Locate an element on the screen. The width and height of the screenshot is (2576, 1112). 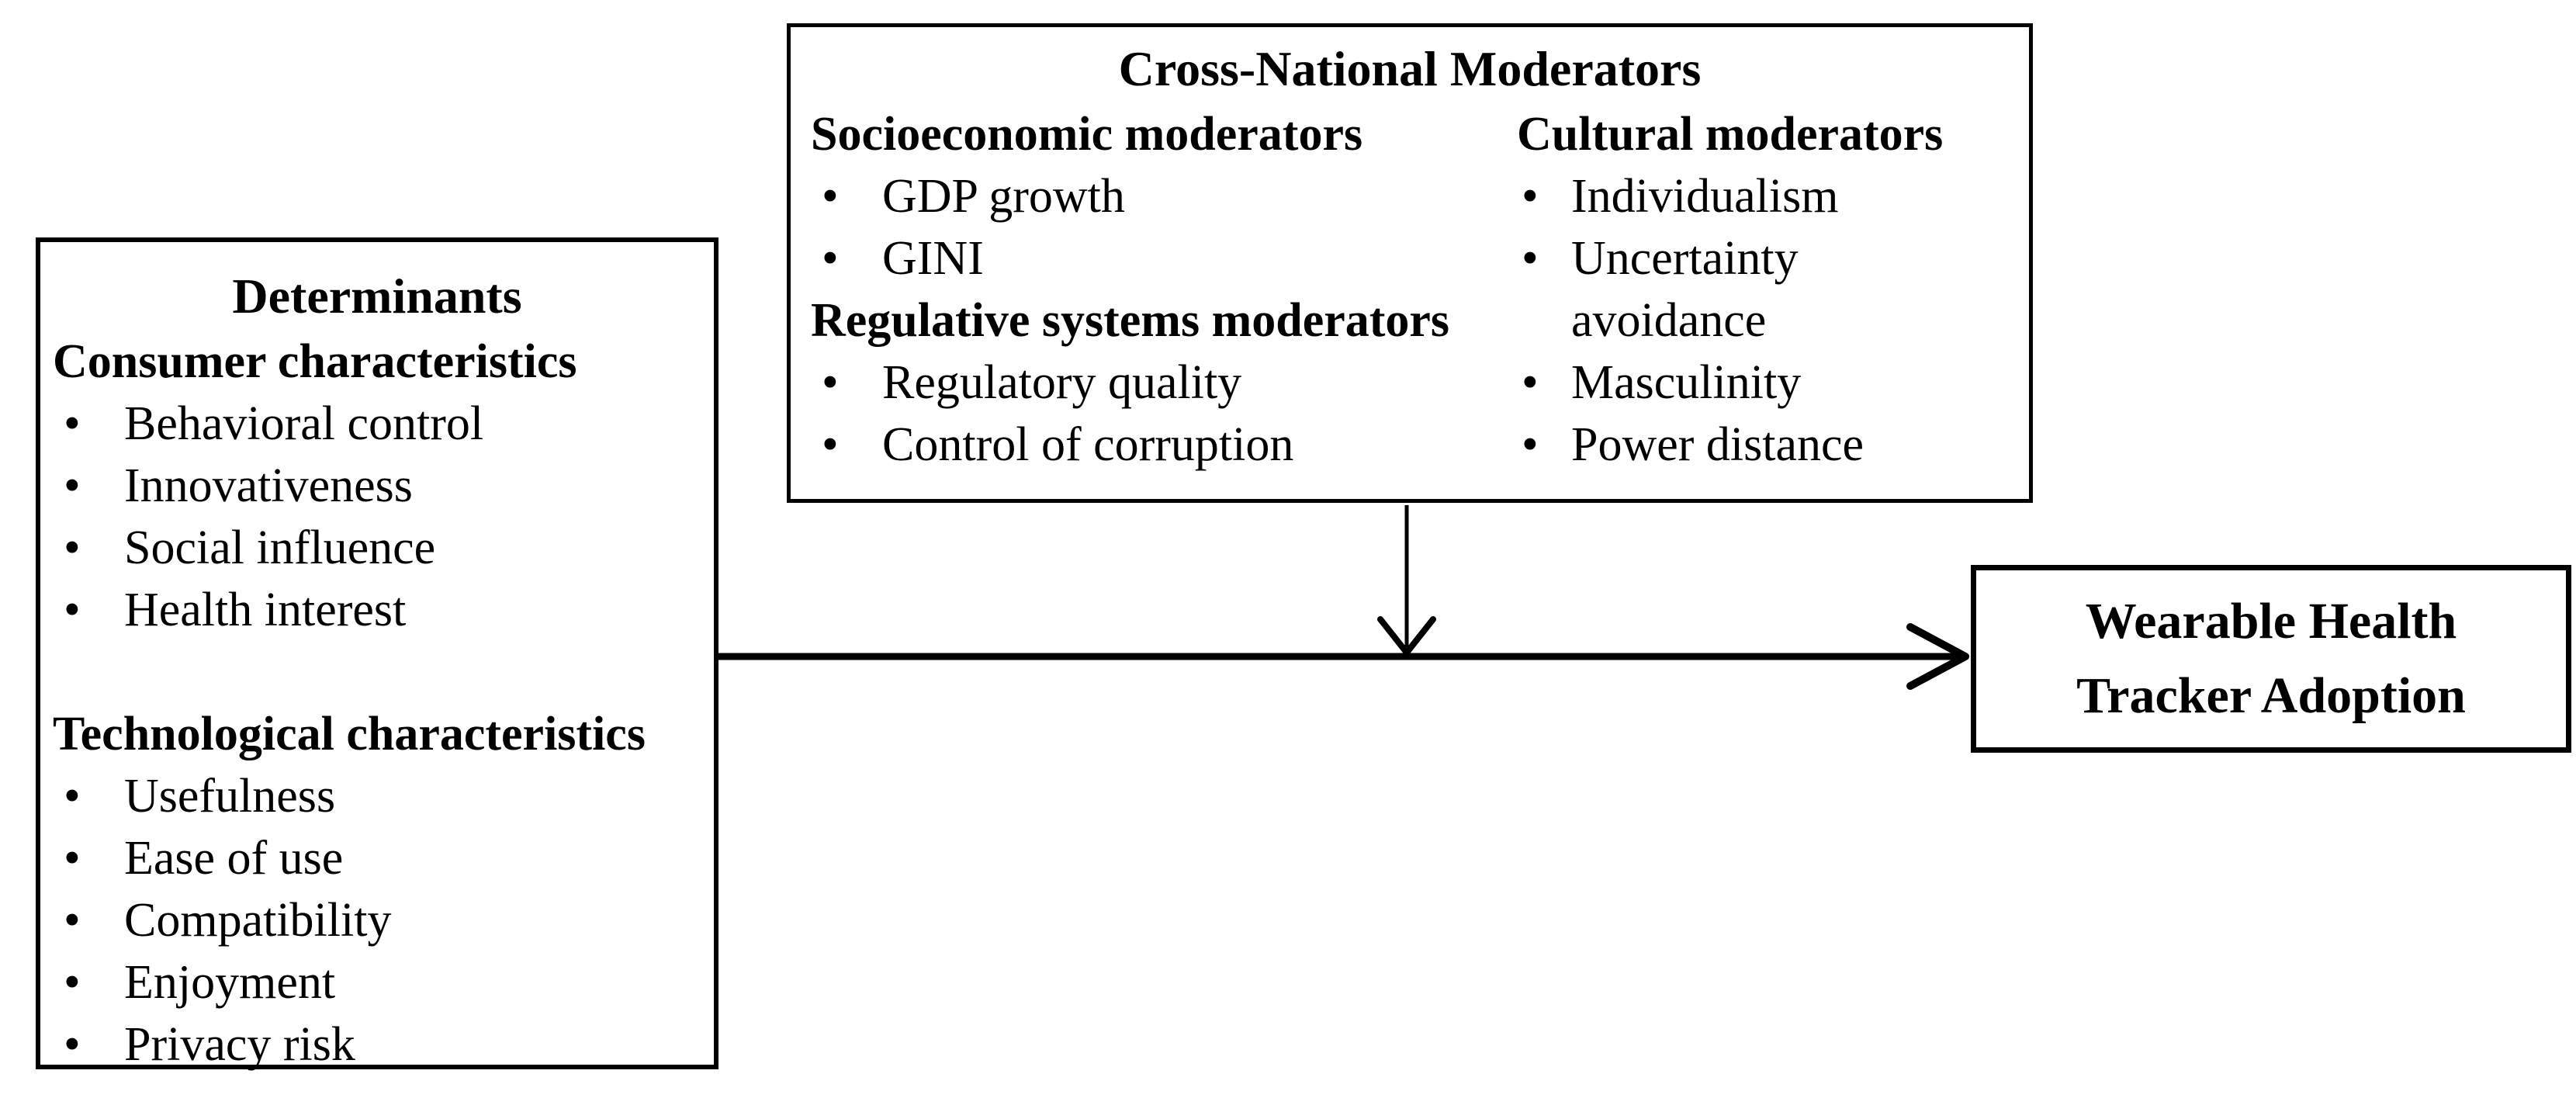
list-item: Privacy risk is located at coordinates (377, 1044).